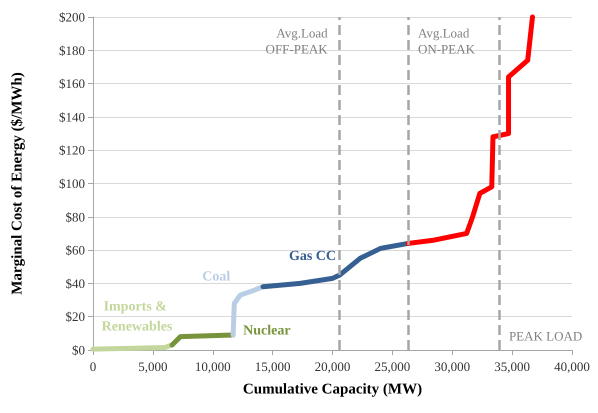 This screenshot has width=598, height=413. Describe the element at coordinates (312, 256) in the screenshot. I see `series-label: Gas CC` at that location.